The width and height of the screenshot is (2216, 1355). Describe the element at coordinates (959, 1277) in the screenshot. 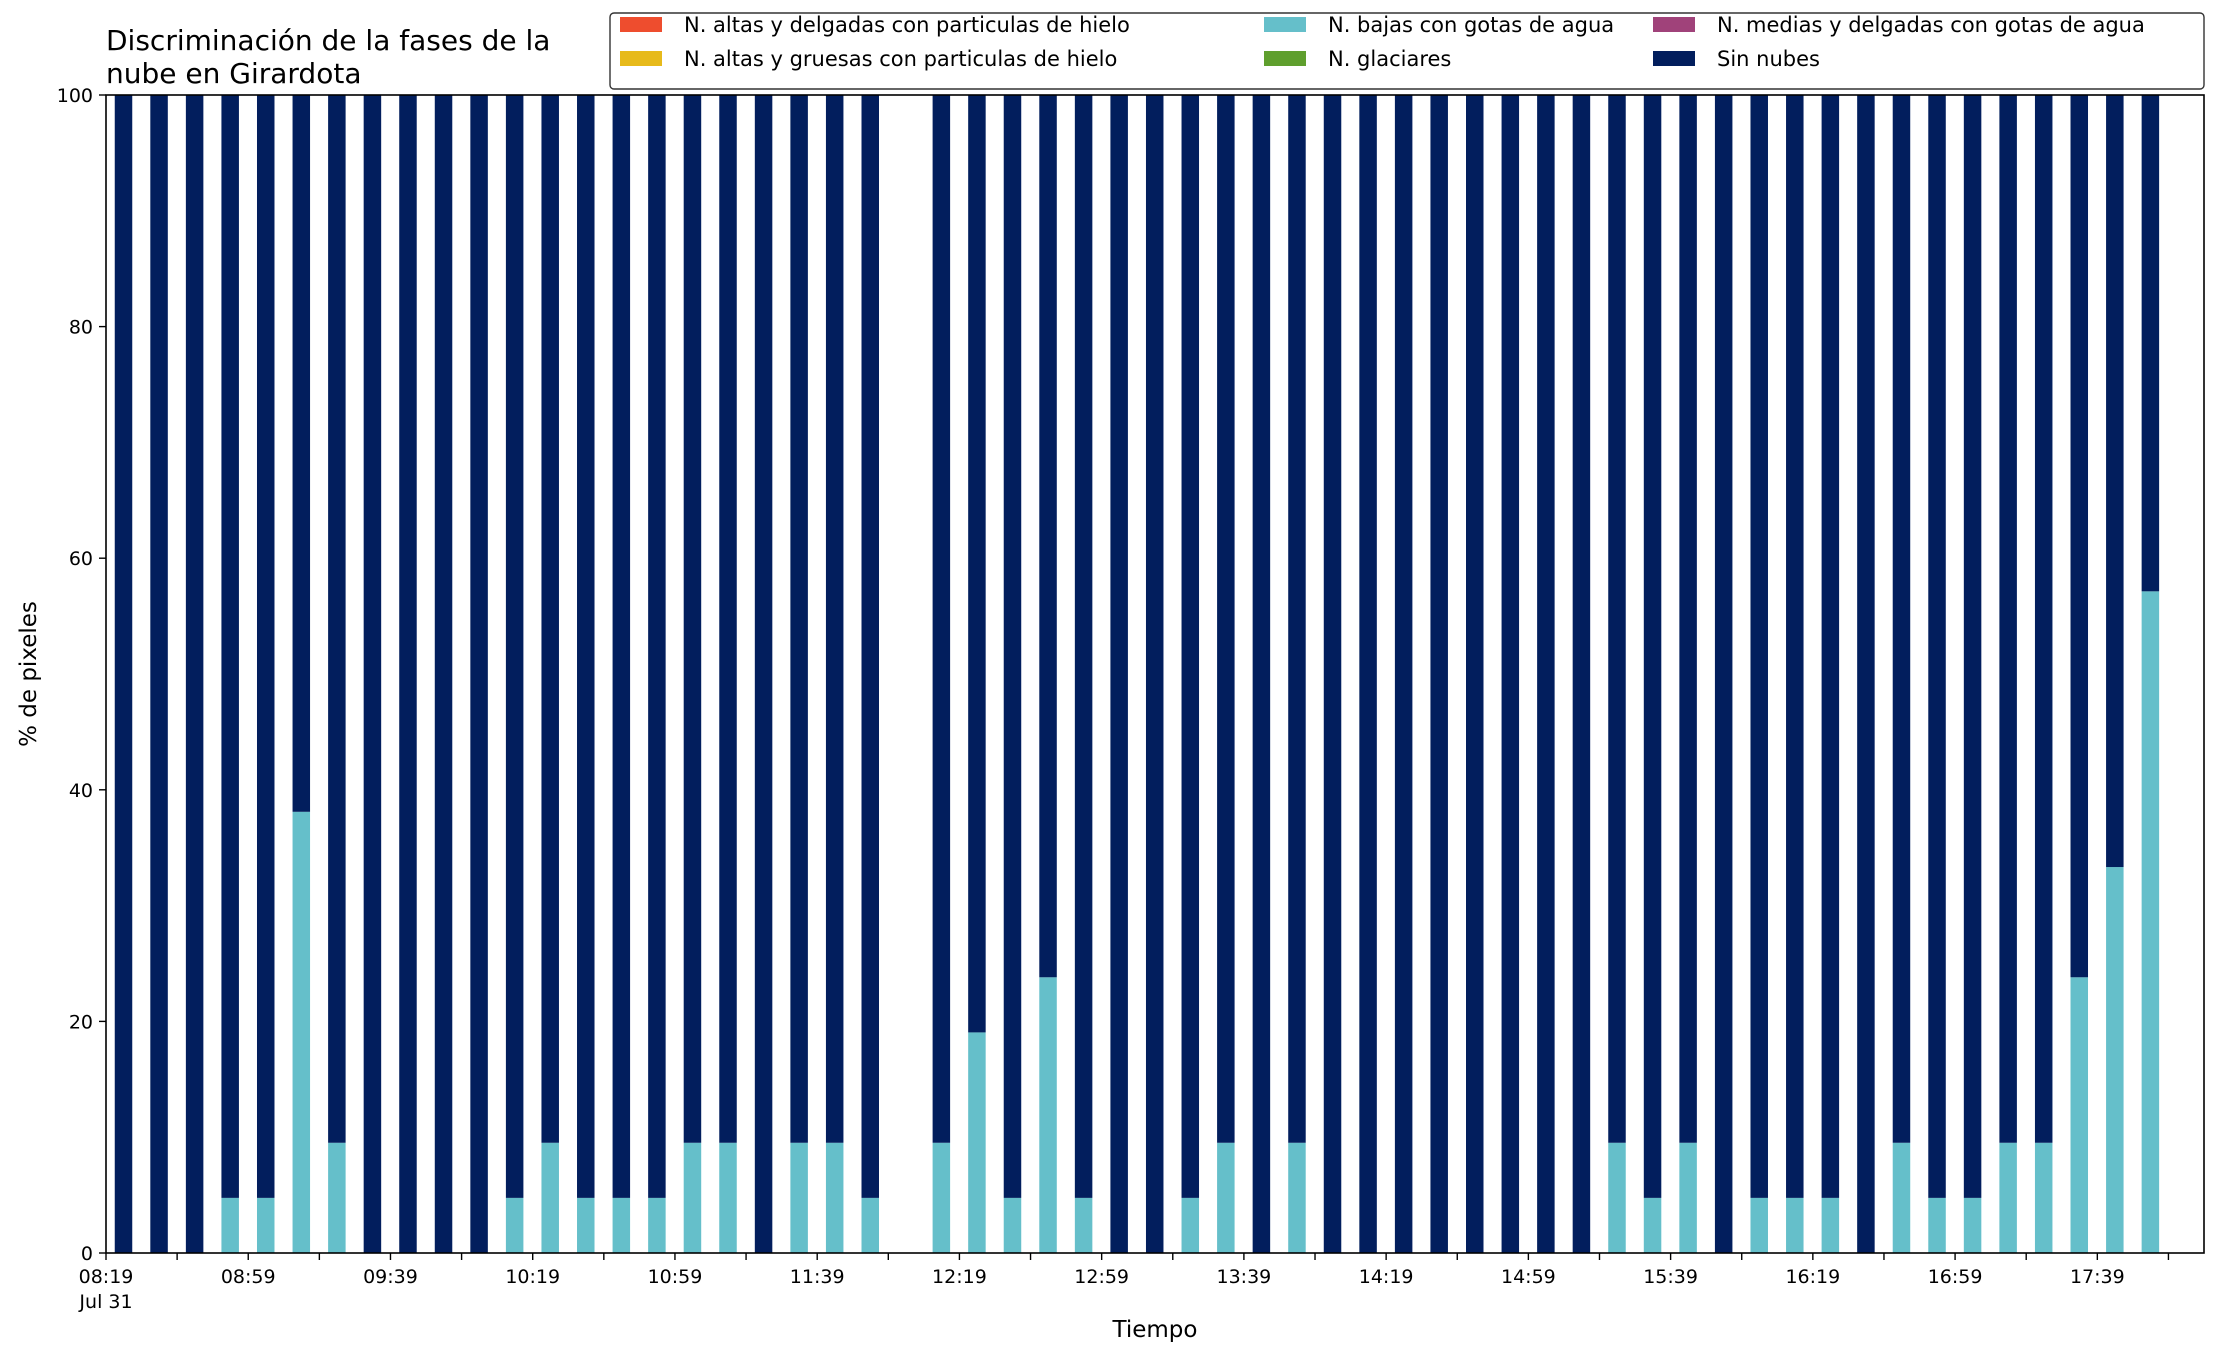

I see `x-tick-label: 12:19` at that location.